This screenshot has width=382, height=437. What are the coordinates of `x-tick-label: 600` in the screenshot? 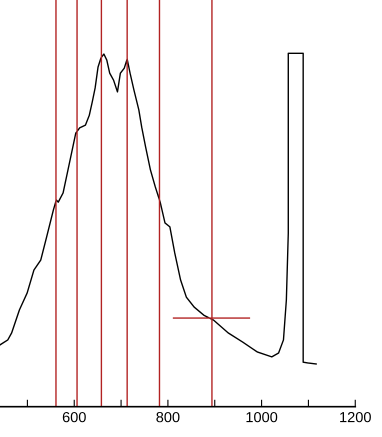 It's located at (74, 417).